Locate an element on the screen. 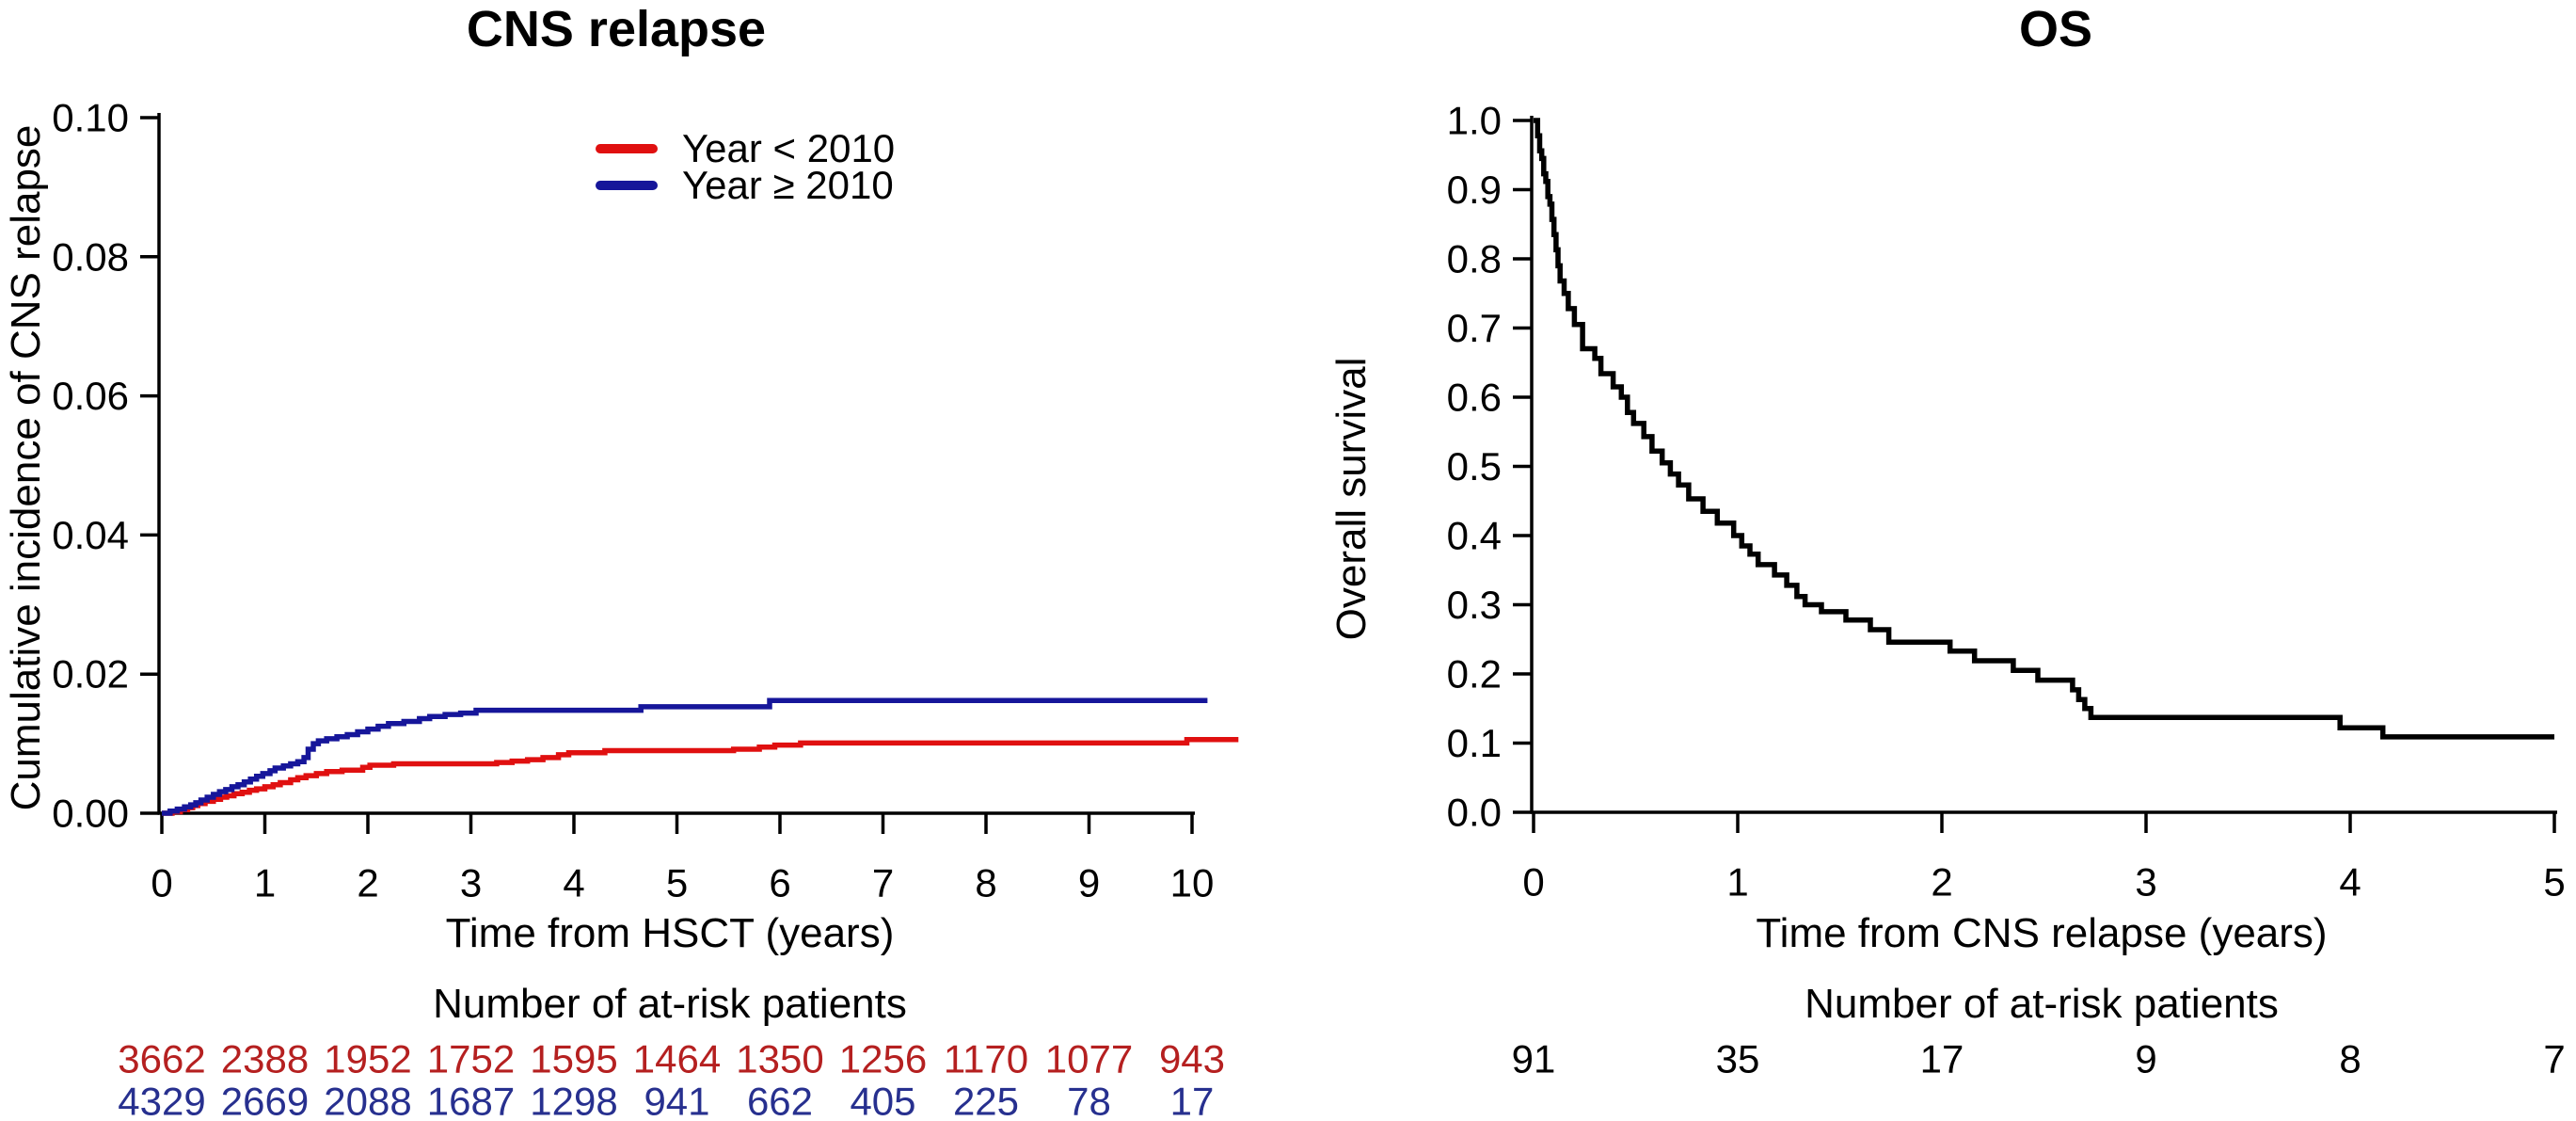 This screenshot has height=1121, width=2576. at-risk-count: 78 is located at coordinates (1089, 1100).